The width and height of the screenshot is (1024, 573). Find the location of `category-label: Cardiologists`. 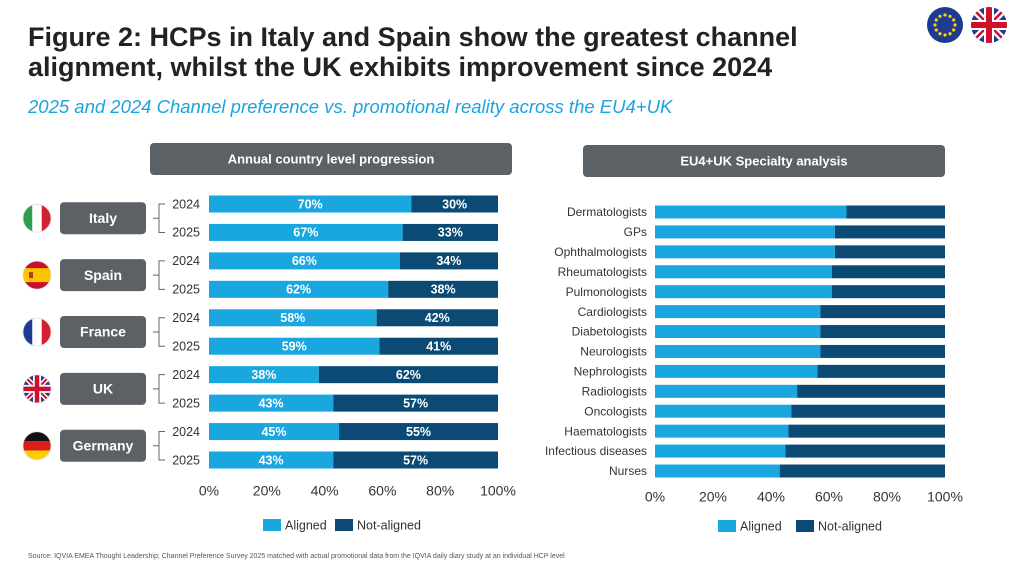

category-label: Cardiologists is located at coordinates (612, 312).